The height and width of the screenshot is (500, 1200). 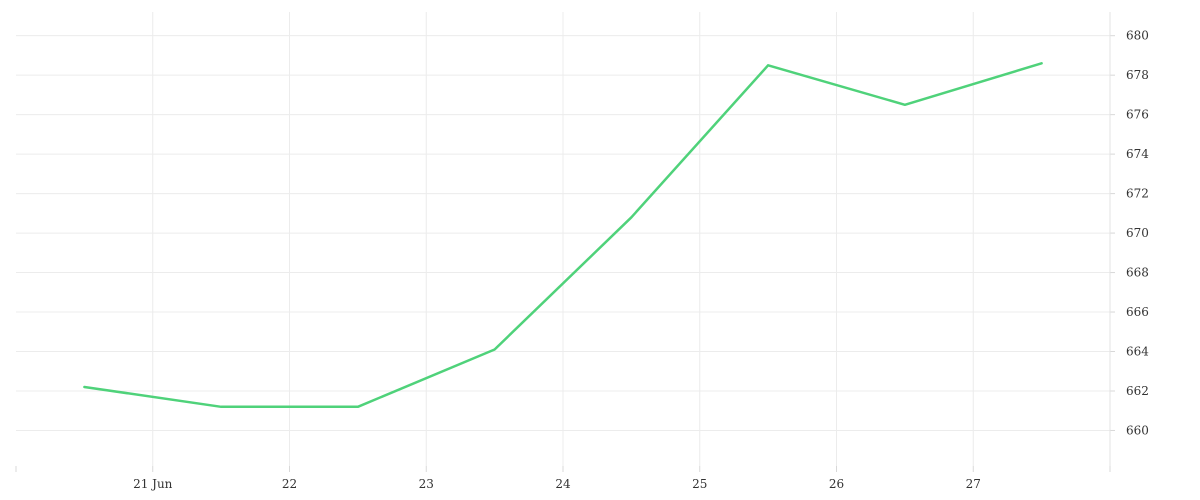 I want to click on x-tick-label: 23, so click(x=426, y=484).